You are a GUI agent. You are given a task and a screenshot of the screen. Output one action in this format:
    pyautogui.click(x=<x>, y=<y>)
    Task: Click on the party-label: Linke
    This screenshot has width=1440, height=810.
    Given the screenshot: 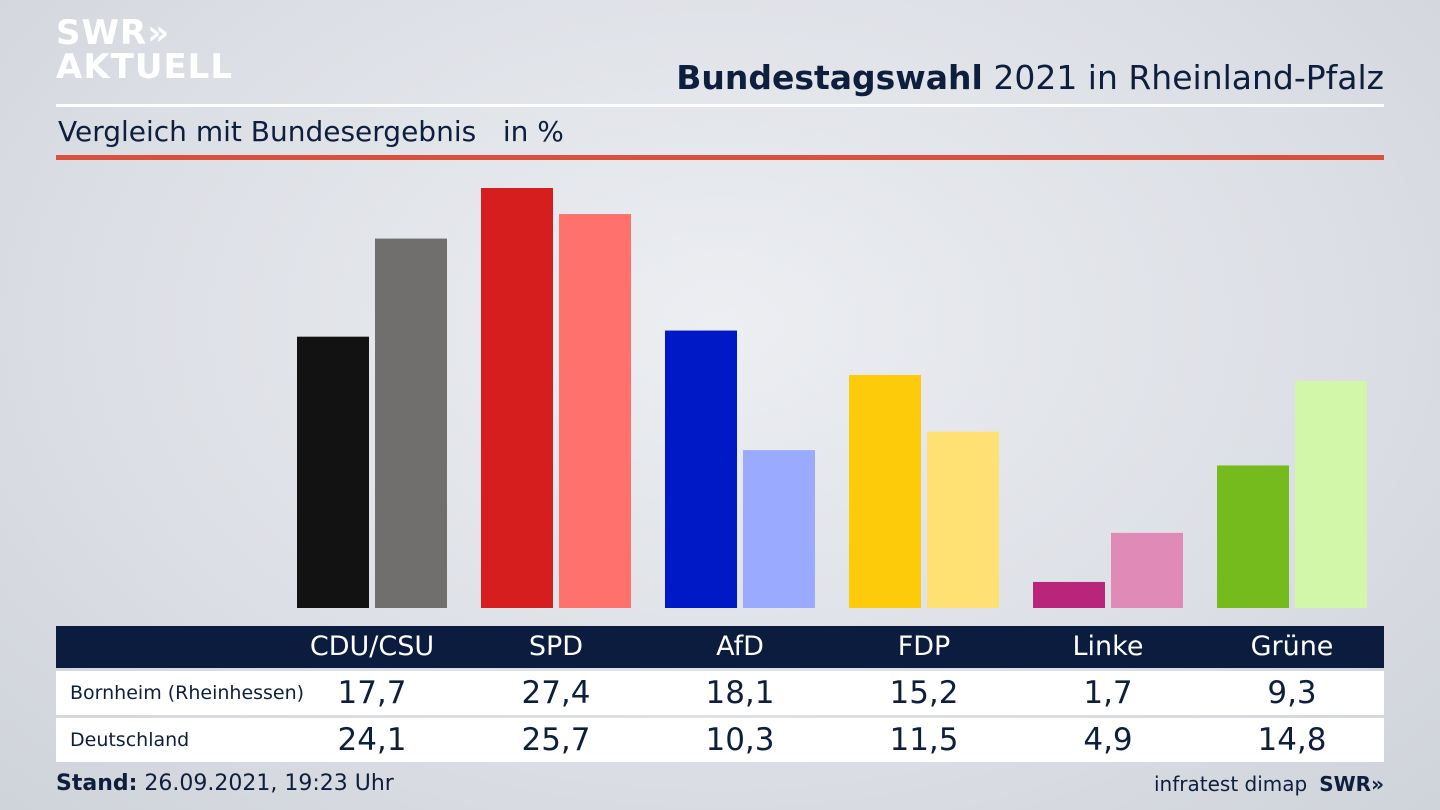 What is the action you would take?
    pyautogui.click(x=1108, y=646)
    